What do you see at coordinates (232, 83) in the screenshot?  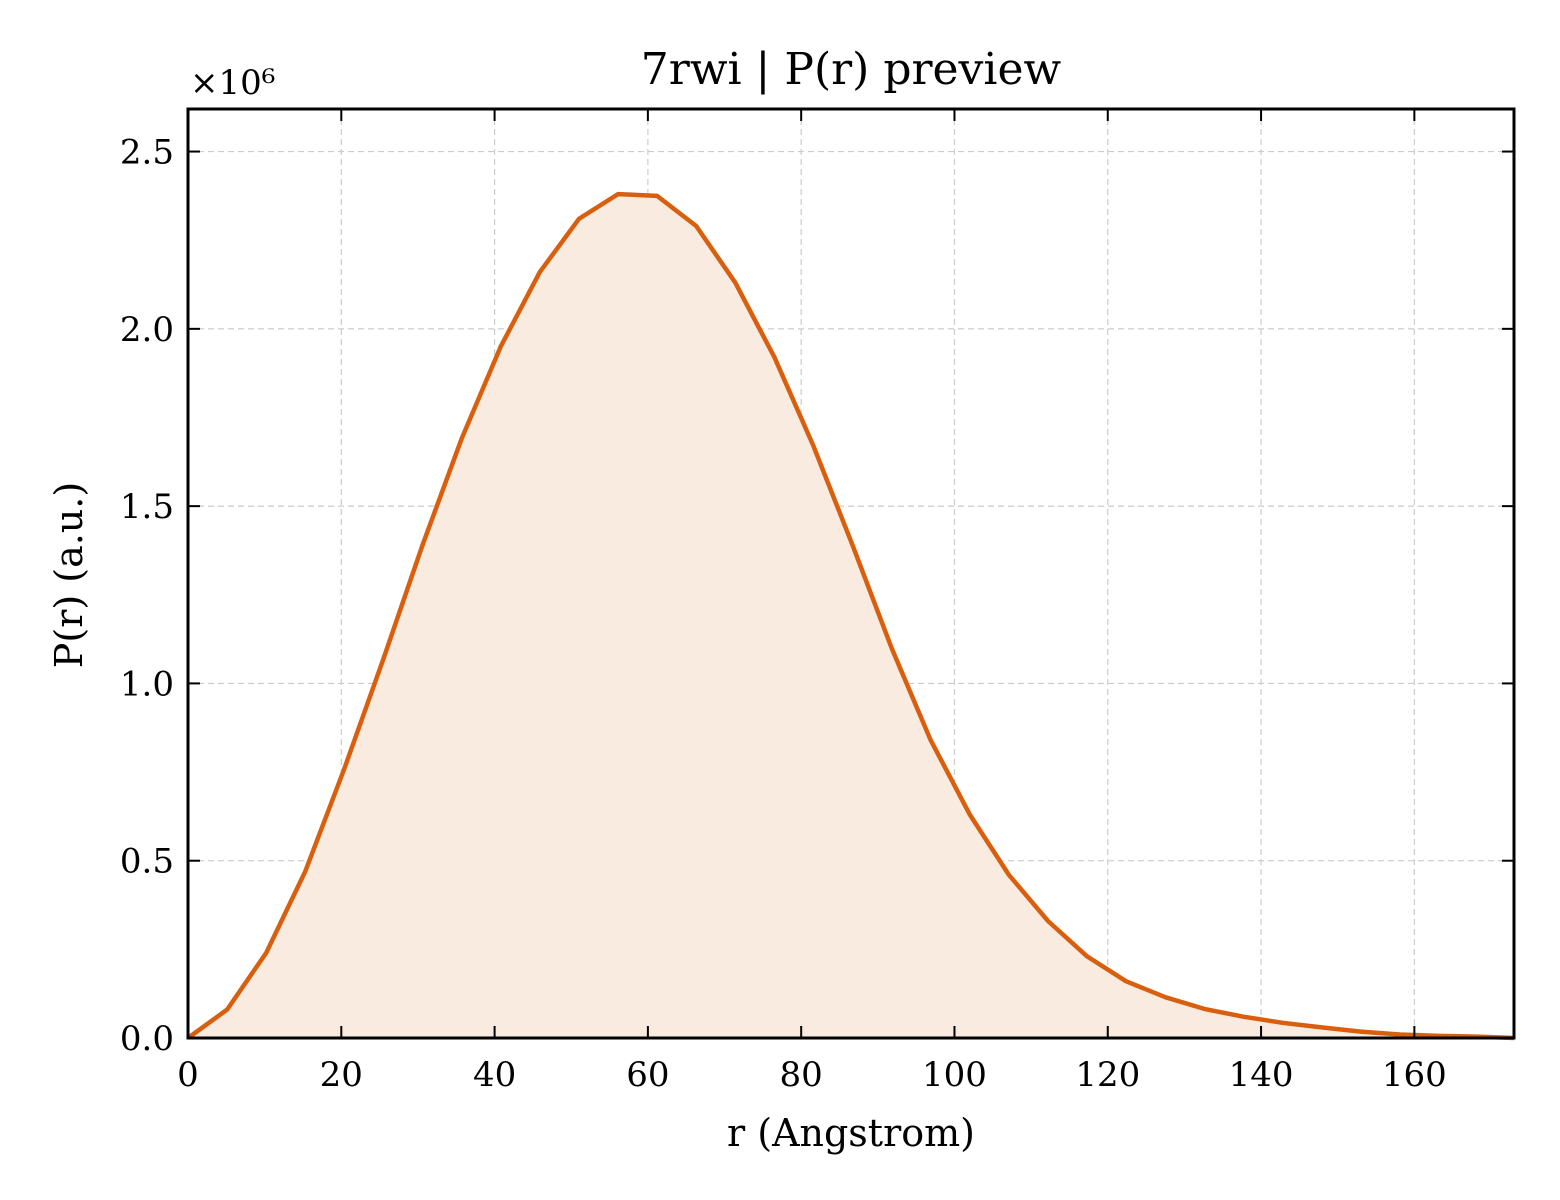 I see `y-axis-multiplier: ×10⁶` at bounding box center [232, 83].